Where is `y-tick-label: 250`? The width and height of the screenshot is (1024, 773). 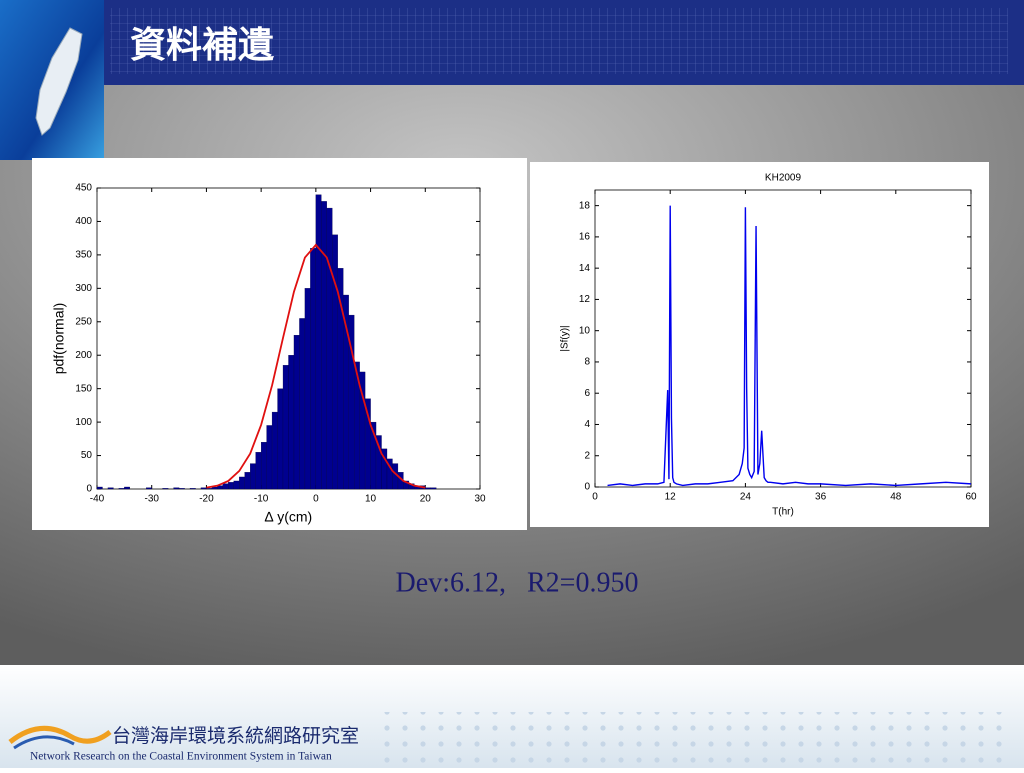 y-tick-label: 250 is located at coordinates (83, 321).